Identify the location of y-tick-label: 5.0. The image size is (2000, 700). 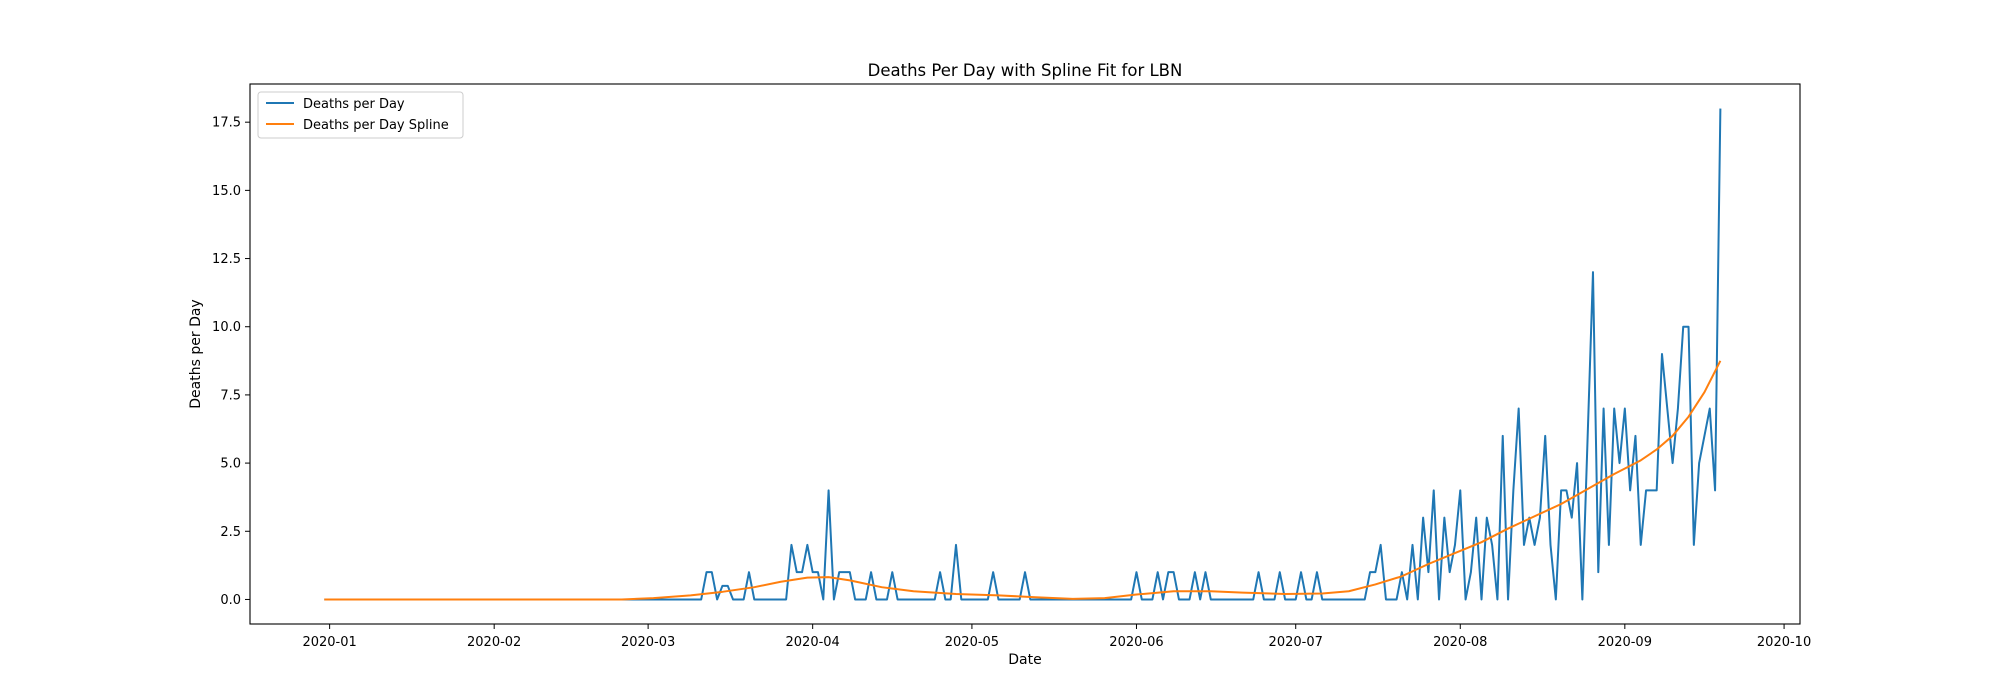
(230, 464).